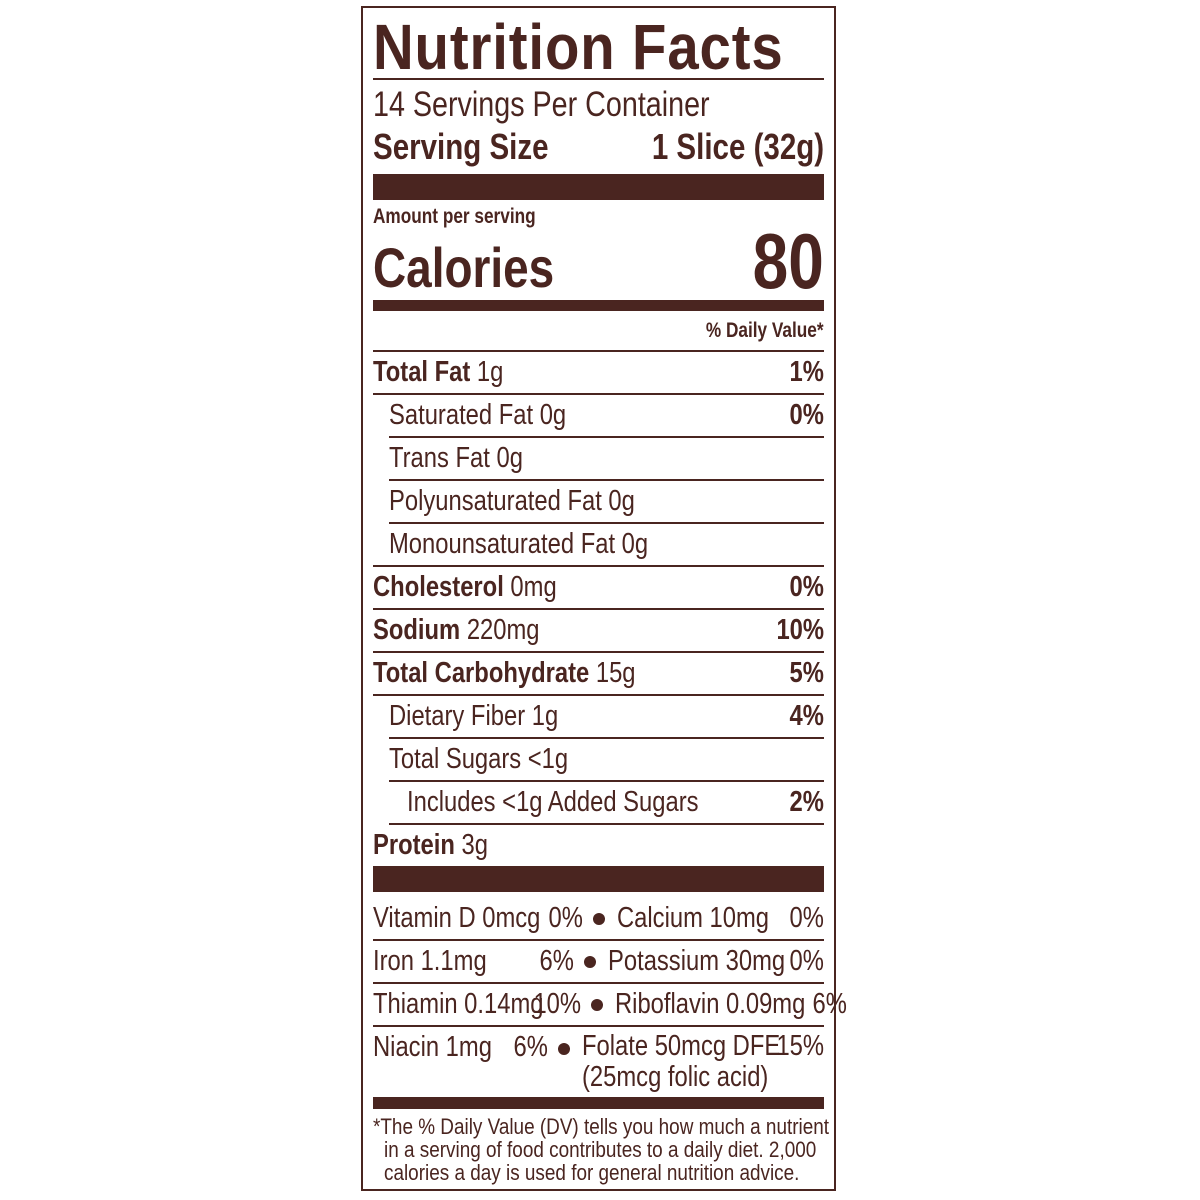  I want to click on calories-row: Calories 80, so click(598, 261).